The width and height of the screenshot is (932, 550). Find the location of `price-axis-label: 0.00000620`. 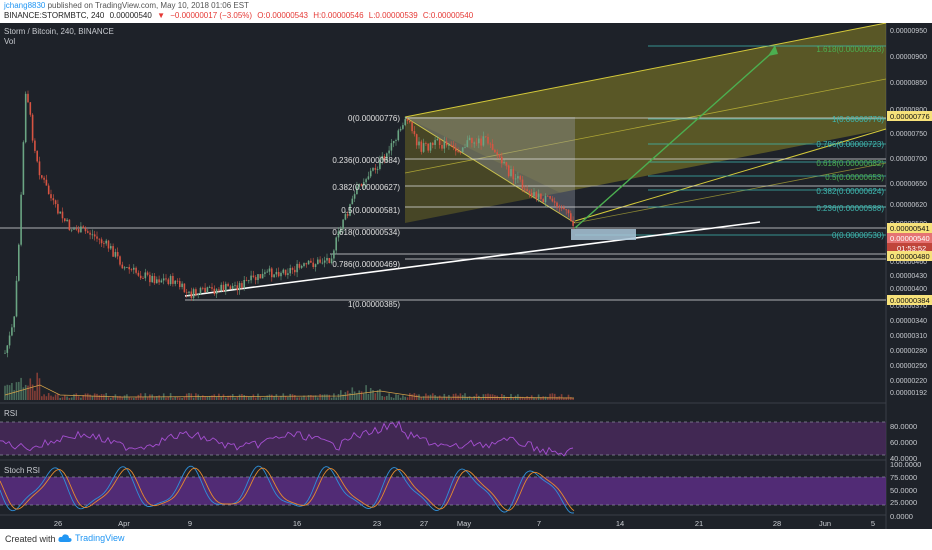

price-axis-label: 0.00000620 is located at coordinates (908, 205).